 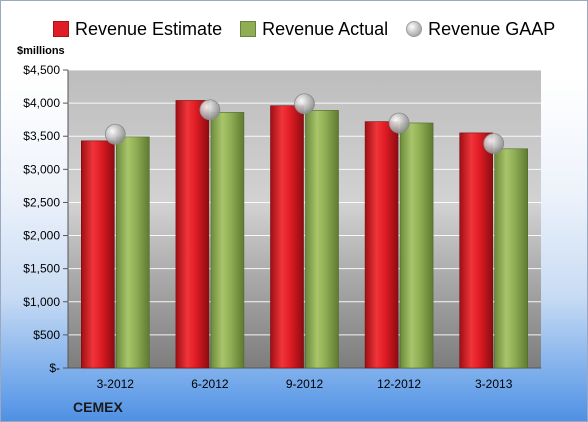 I want to click on legend-label: Revenue GAAP, so click(x=492, y=28).